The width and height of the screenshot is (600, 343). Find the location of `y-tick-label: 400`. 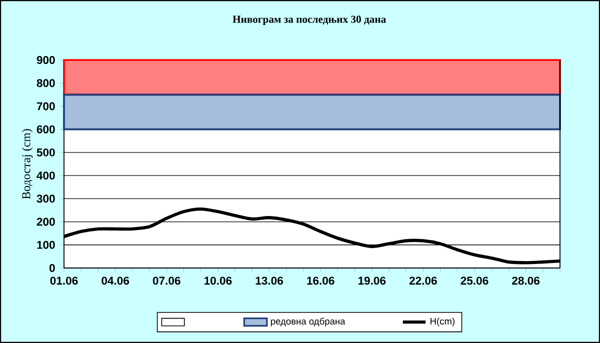

y-tick-label: 400 is located at coordinates (45, 176).